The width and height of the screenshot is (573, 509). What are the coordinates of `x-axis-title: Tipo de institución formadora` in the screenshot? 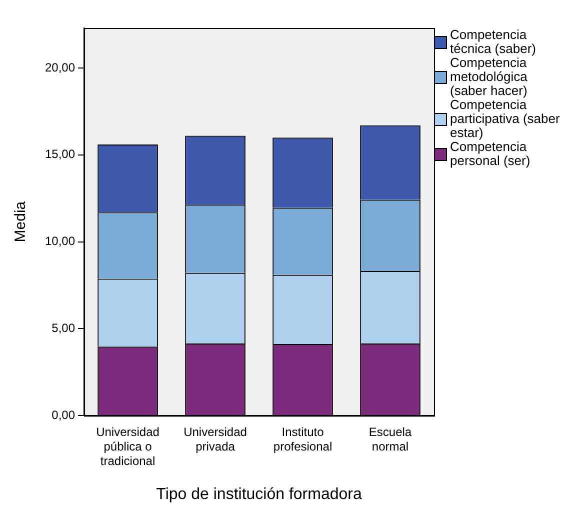 It's located at (259, 494).